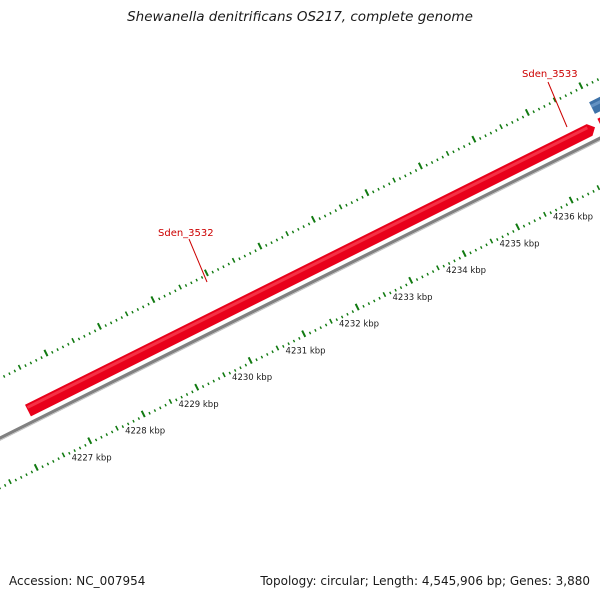  Describe the element at coordinates (550, 74) in the screenshot. I see `gene-label-sden-3533: Sden_3533` at that location.